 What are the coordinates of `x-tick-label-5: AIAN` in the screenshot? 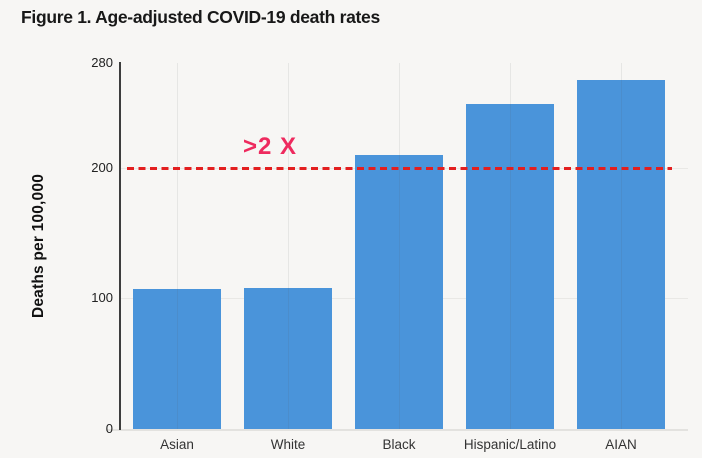 It's located at (621, 444).